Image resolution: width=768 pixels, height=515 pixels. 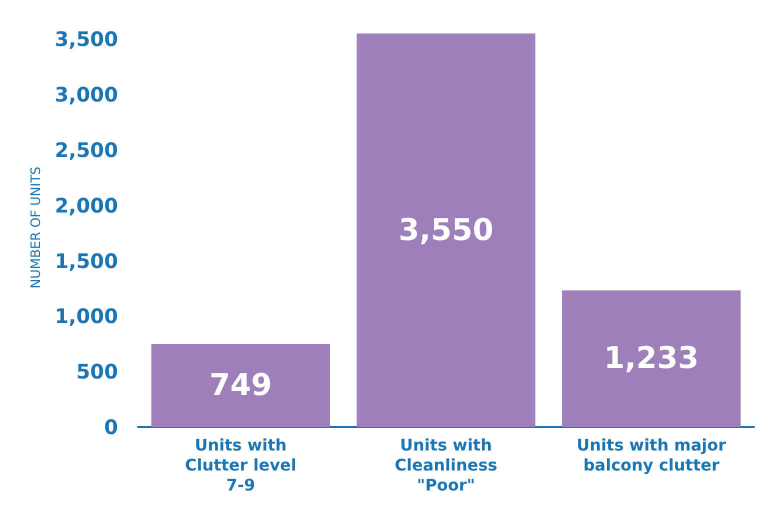 I want to click on y-tick-label: 1,000, so click(x=86, y=316).